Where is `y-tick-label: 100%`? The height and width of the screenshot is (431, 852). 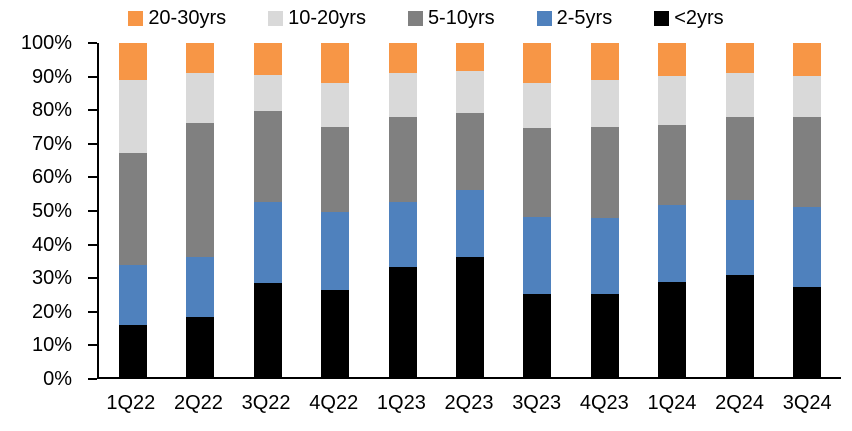
y-tick-label: 100% is located at coordinates (46, 43).